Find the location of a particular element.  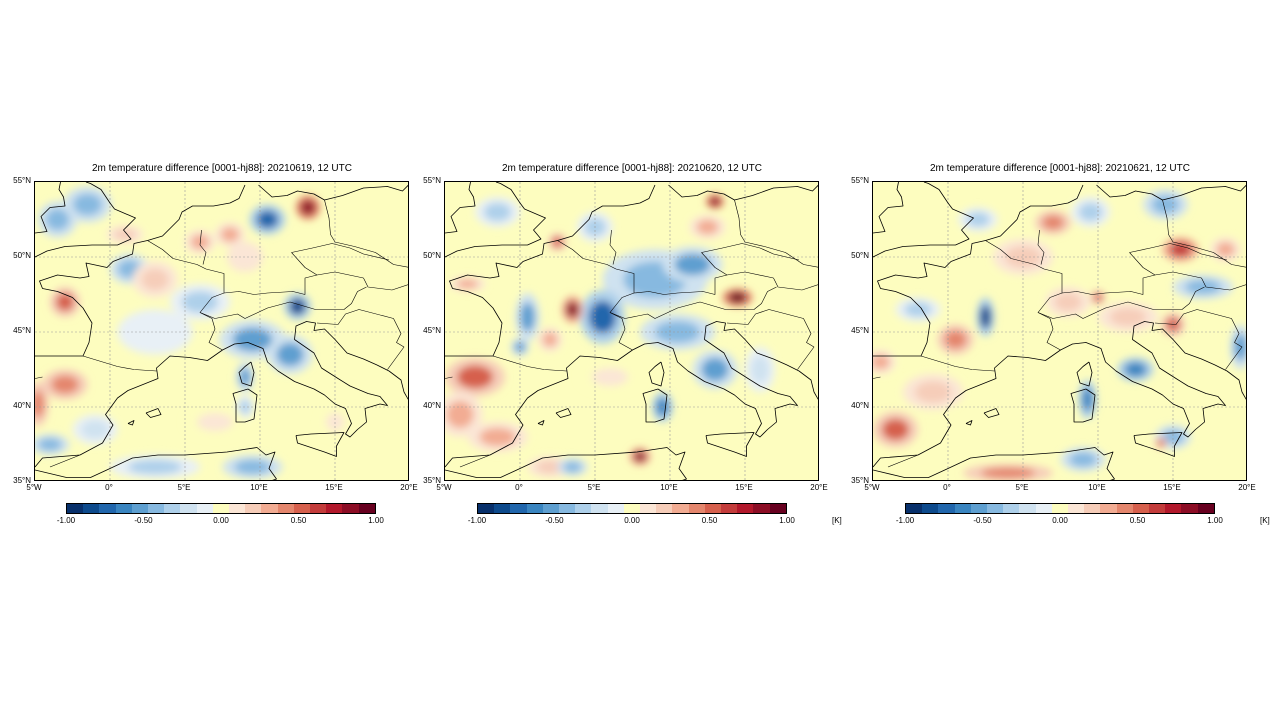

colorbar-tick-label: 0.50 is located at coordinates (1137, 520).